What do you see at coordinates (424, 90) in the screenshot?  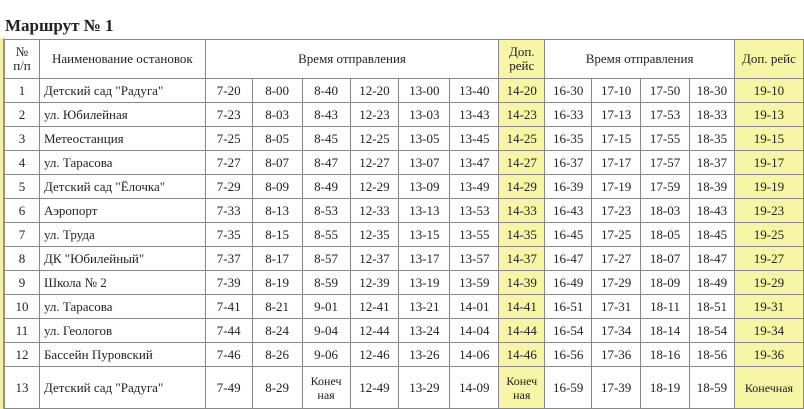 I see `departure-time: 13-00` at bounding box center [424, 90].